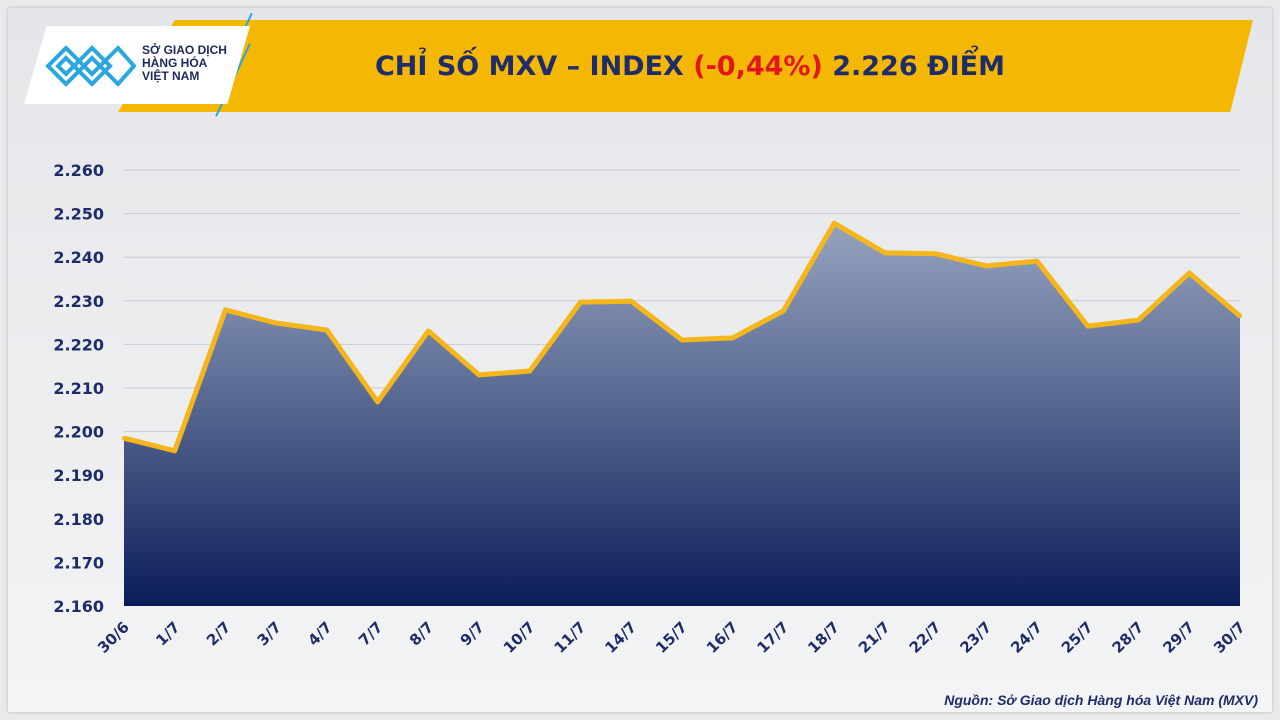 This screenshot has width=1280, height=720. Describe the element at coordinates (218, 633) in the screenshot. I see `x-tick-label: 2/7` at that location.